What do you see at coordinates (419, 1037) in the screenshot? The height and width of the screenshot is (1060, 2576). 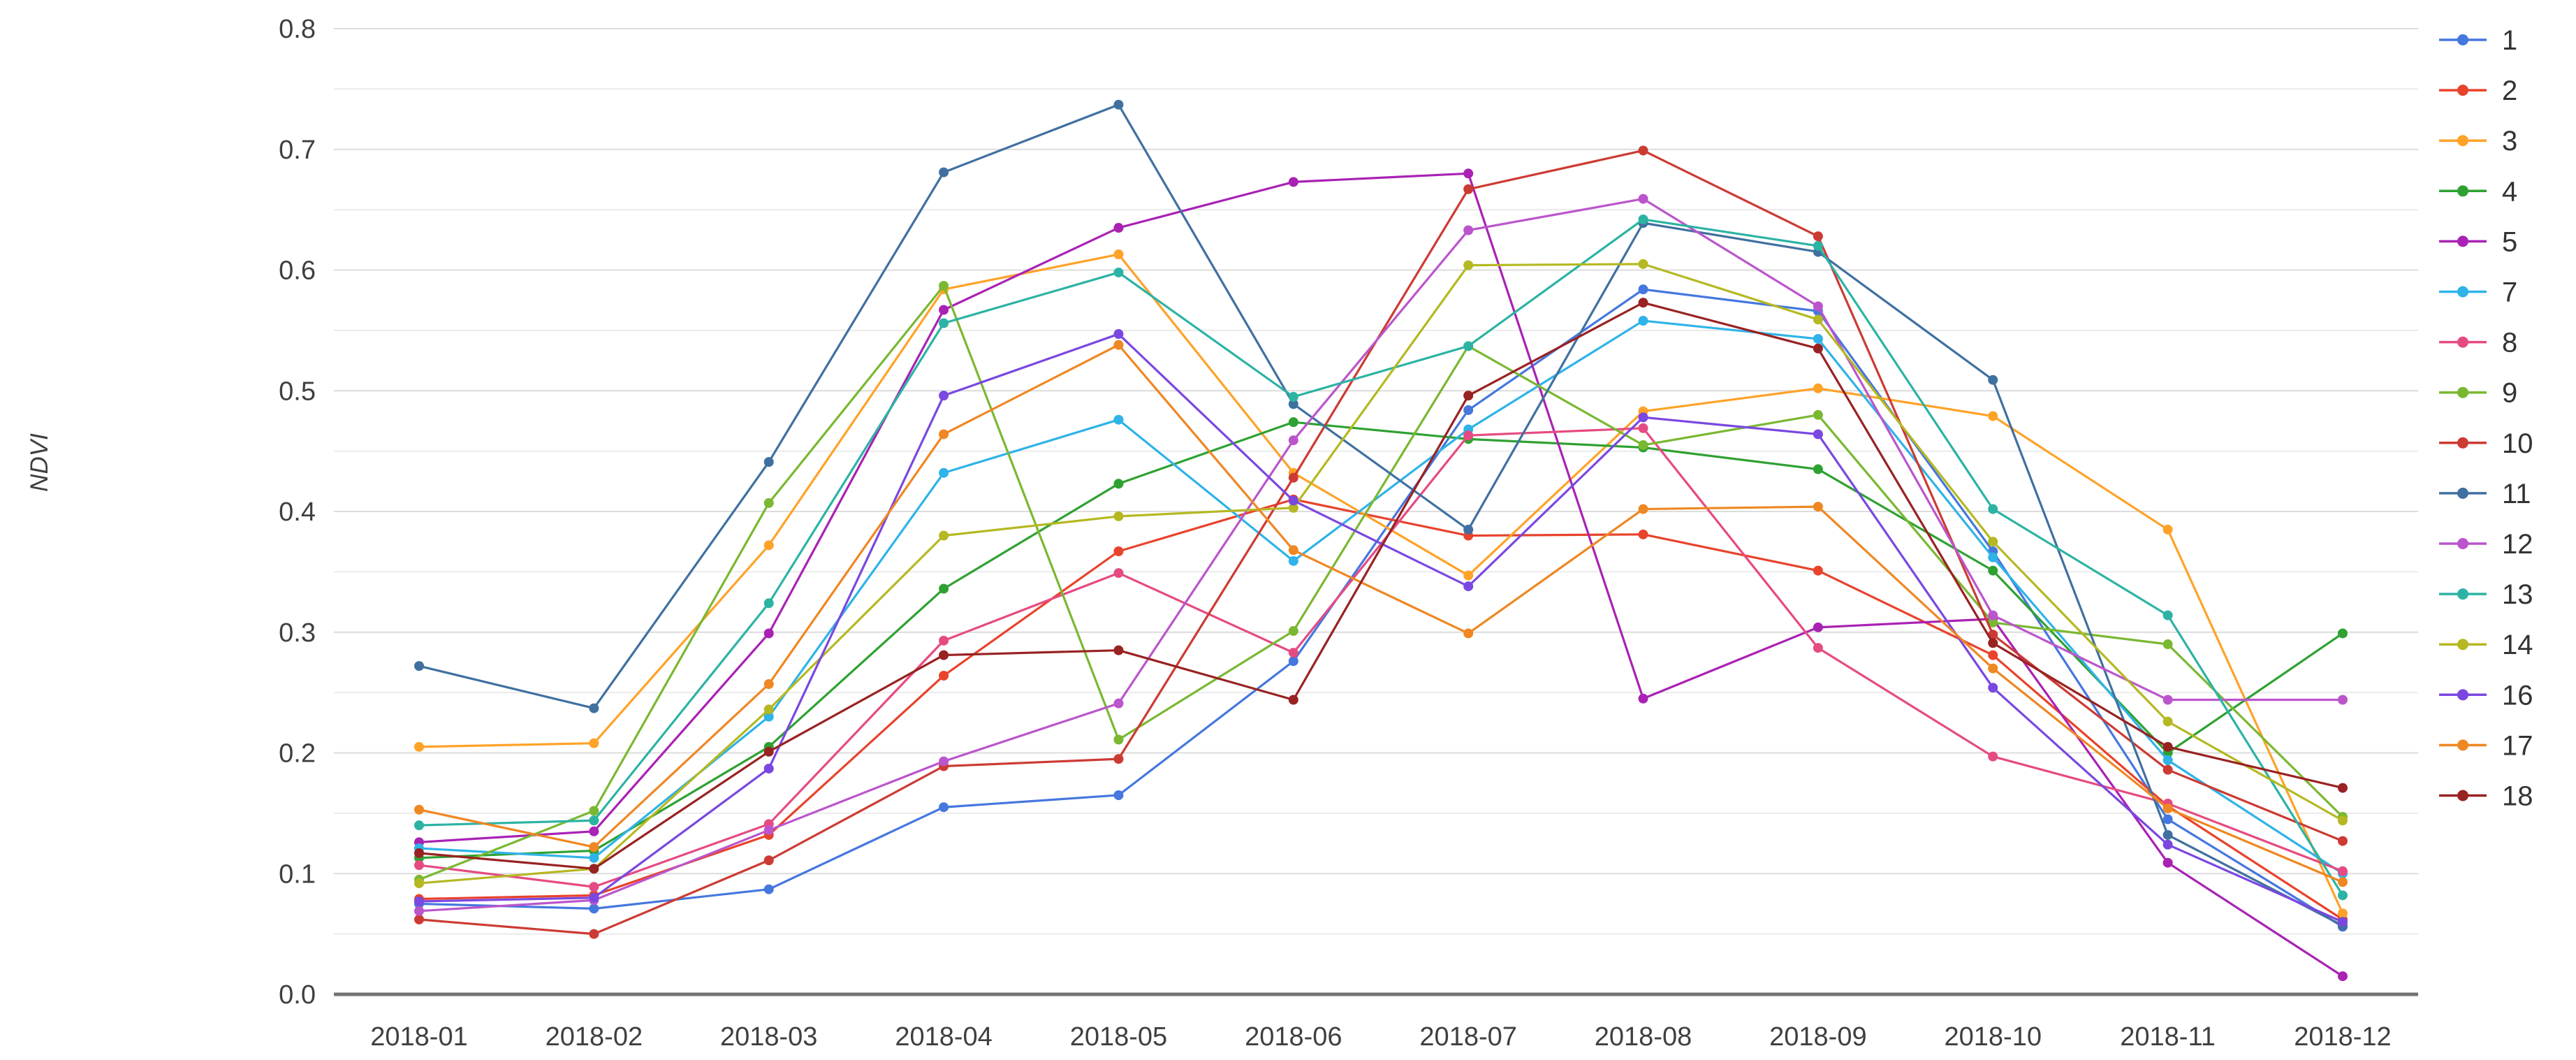 I see `x-tick-label: 2018-01` at bounding box center [419, 1037].